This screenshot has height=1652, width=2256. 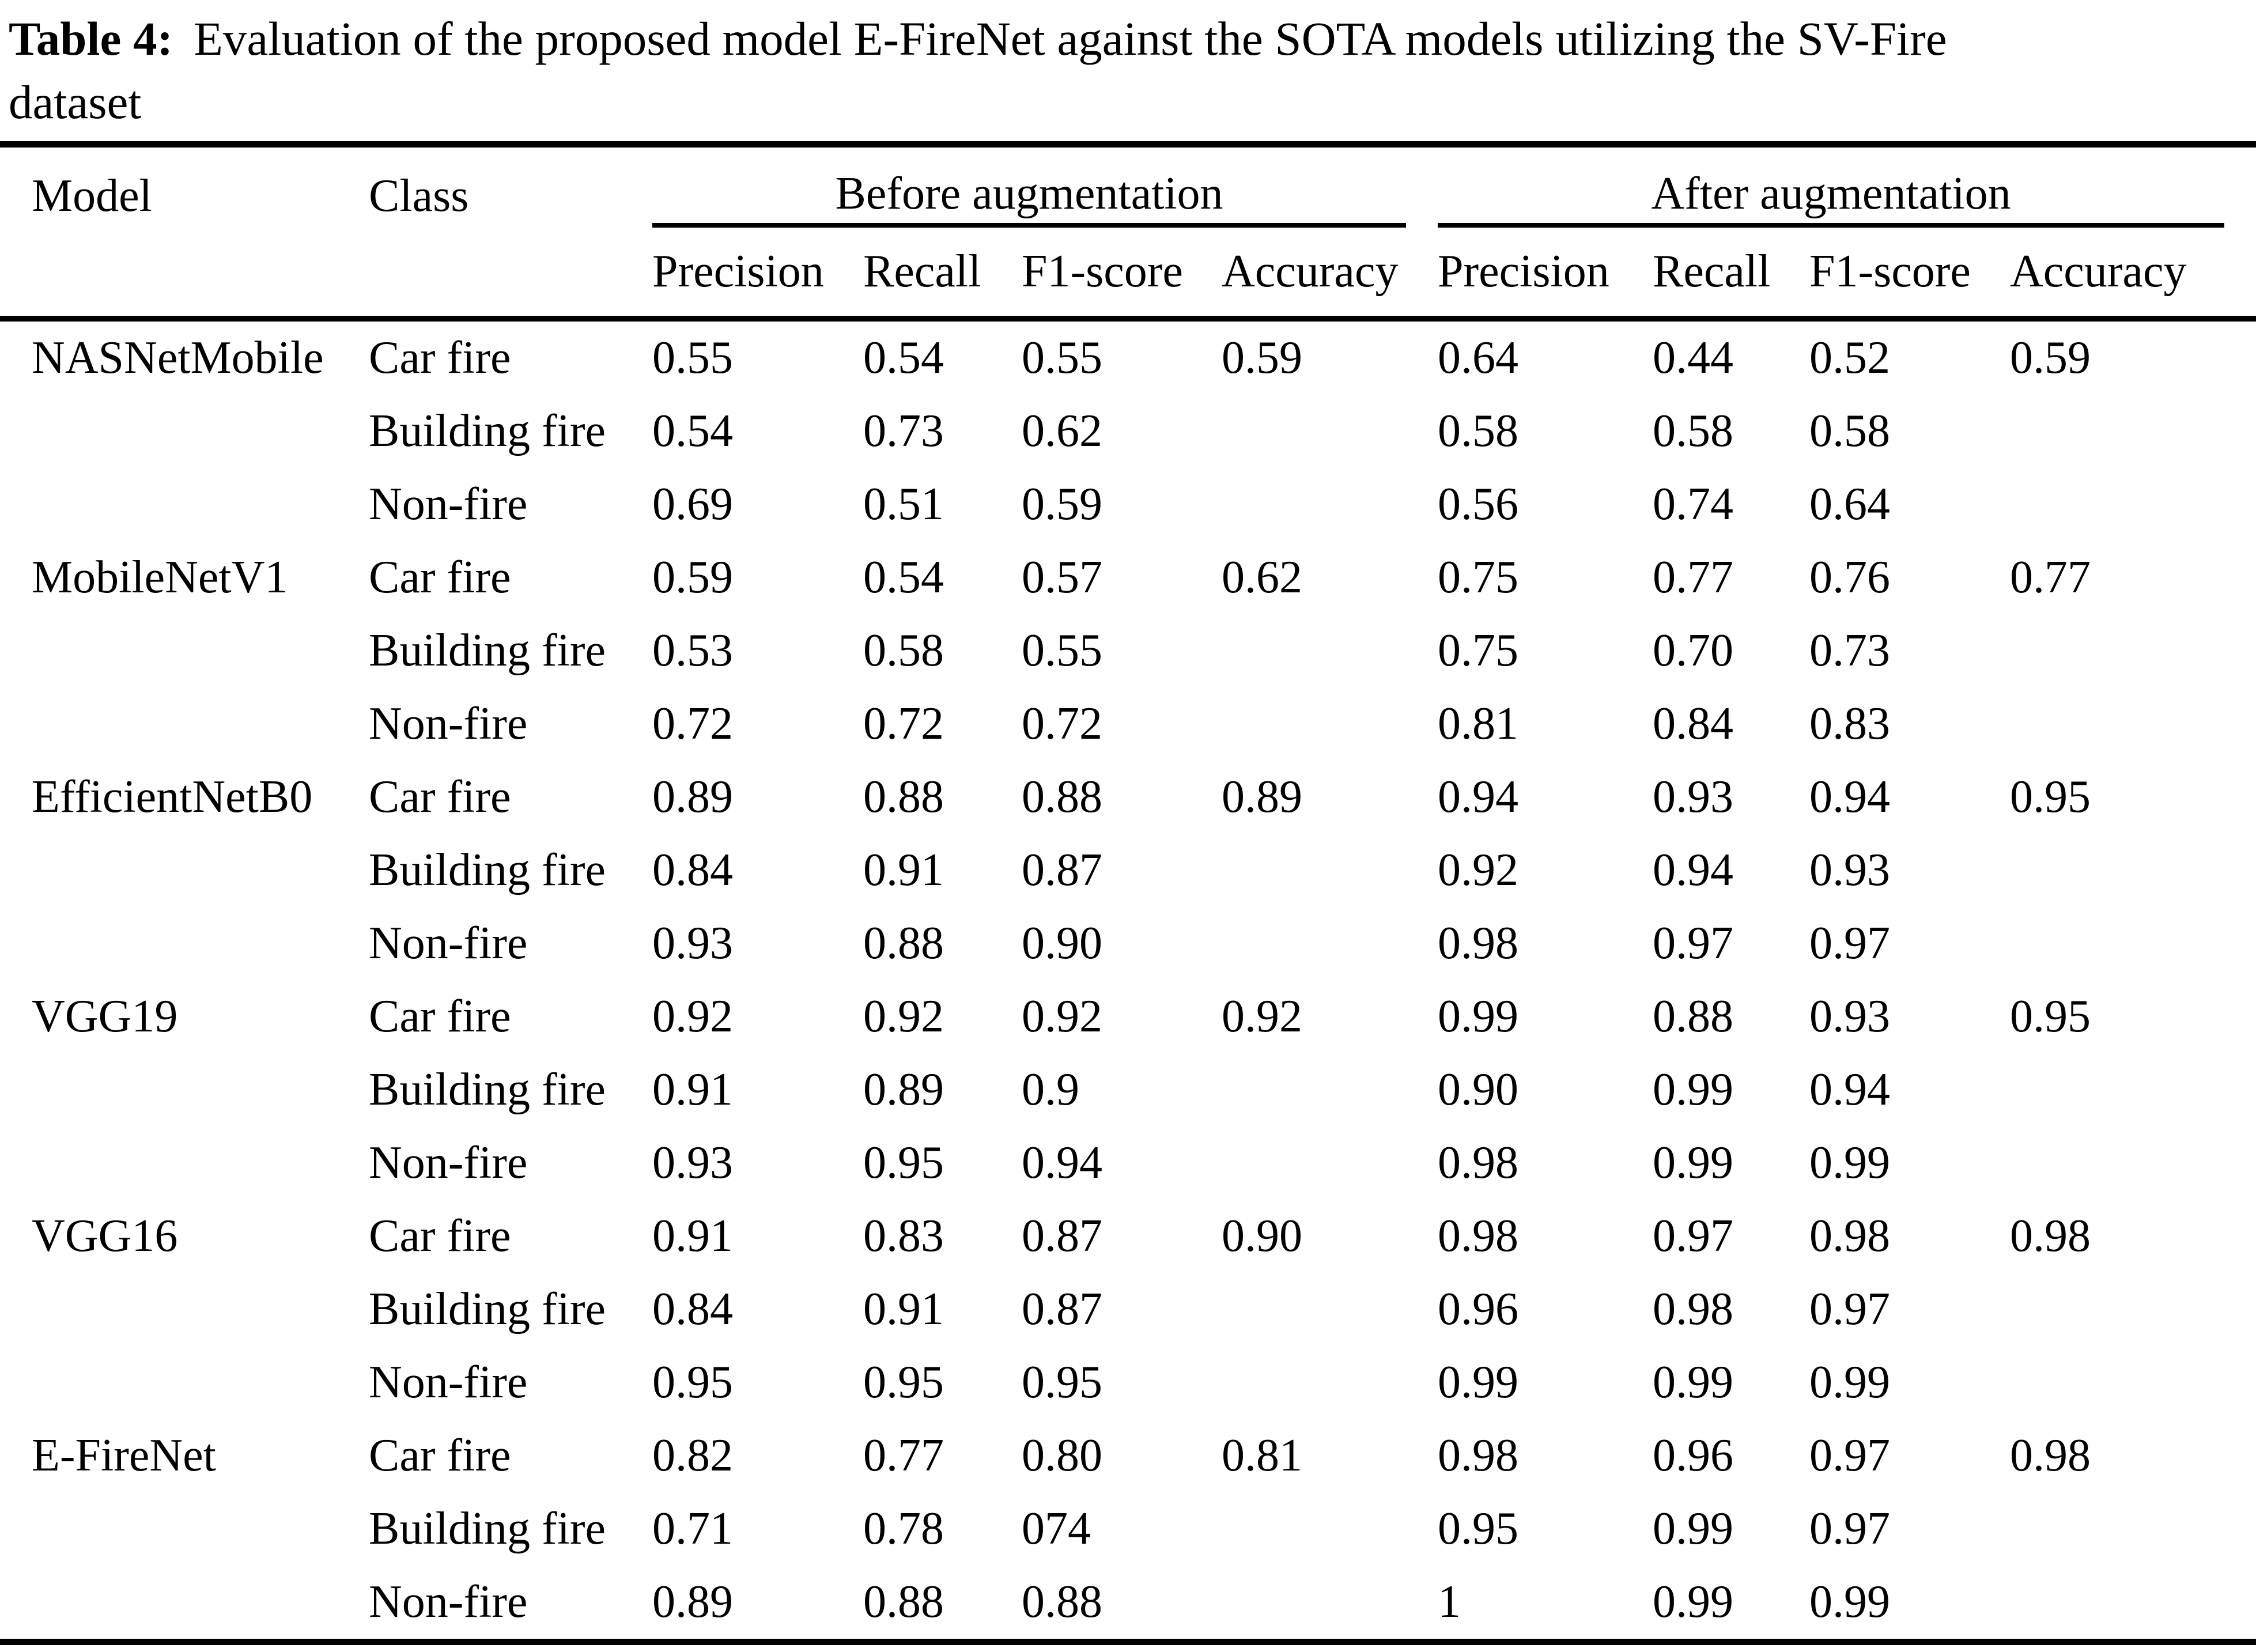 I want to click on group-underline-before, so click(x=1029, y=226).